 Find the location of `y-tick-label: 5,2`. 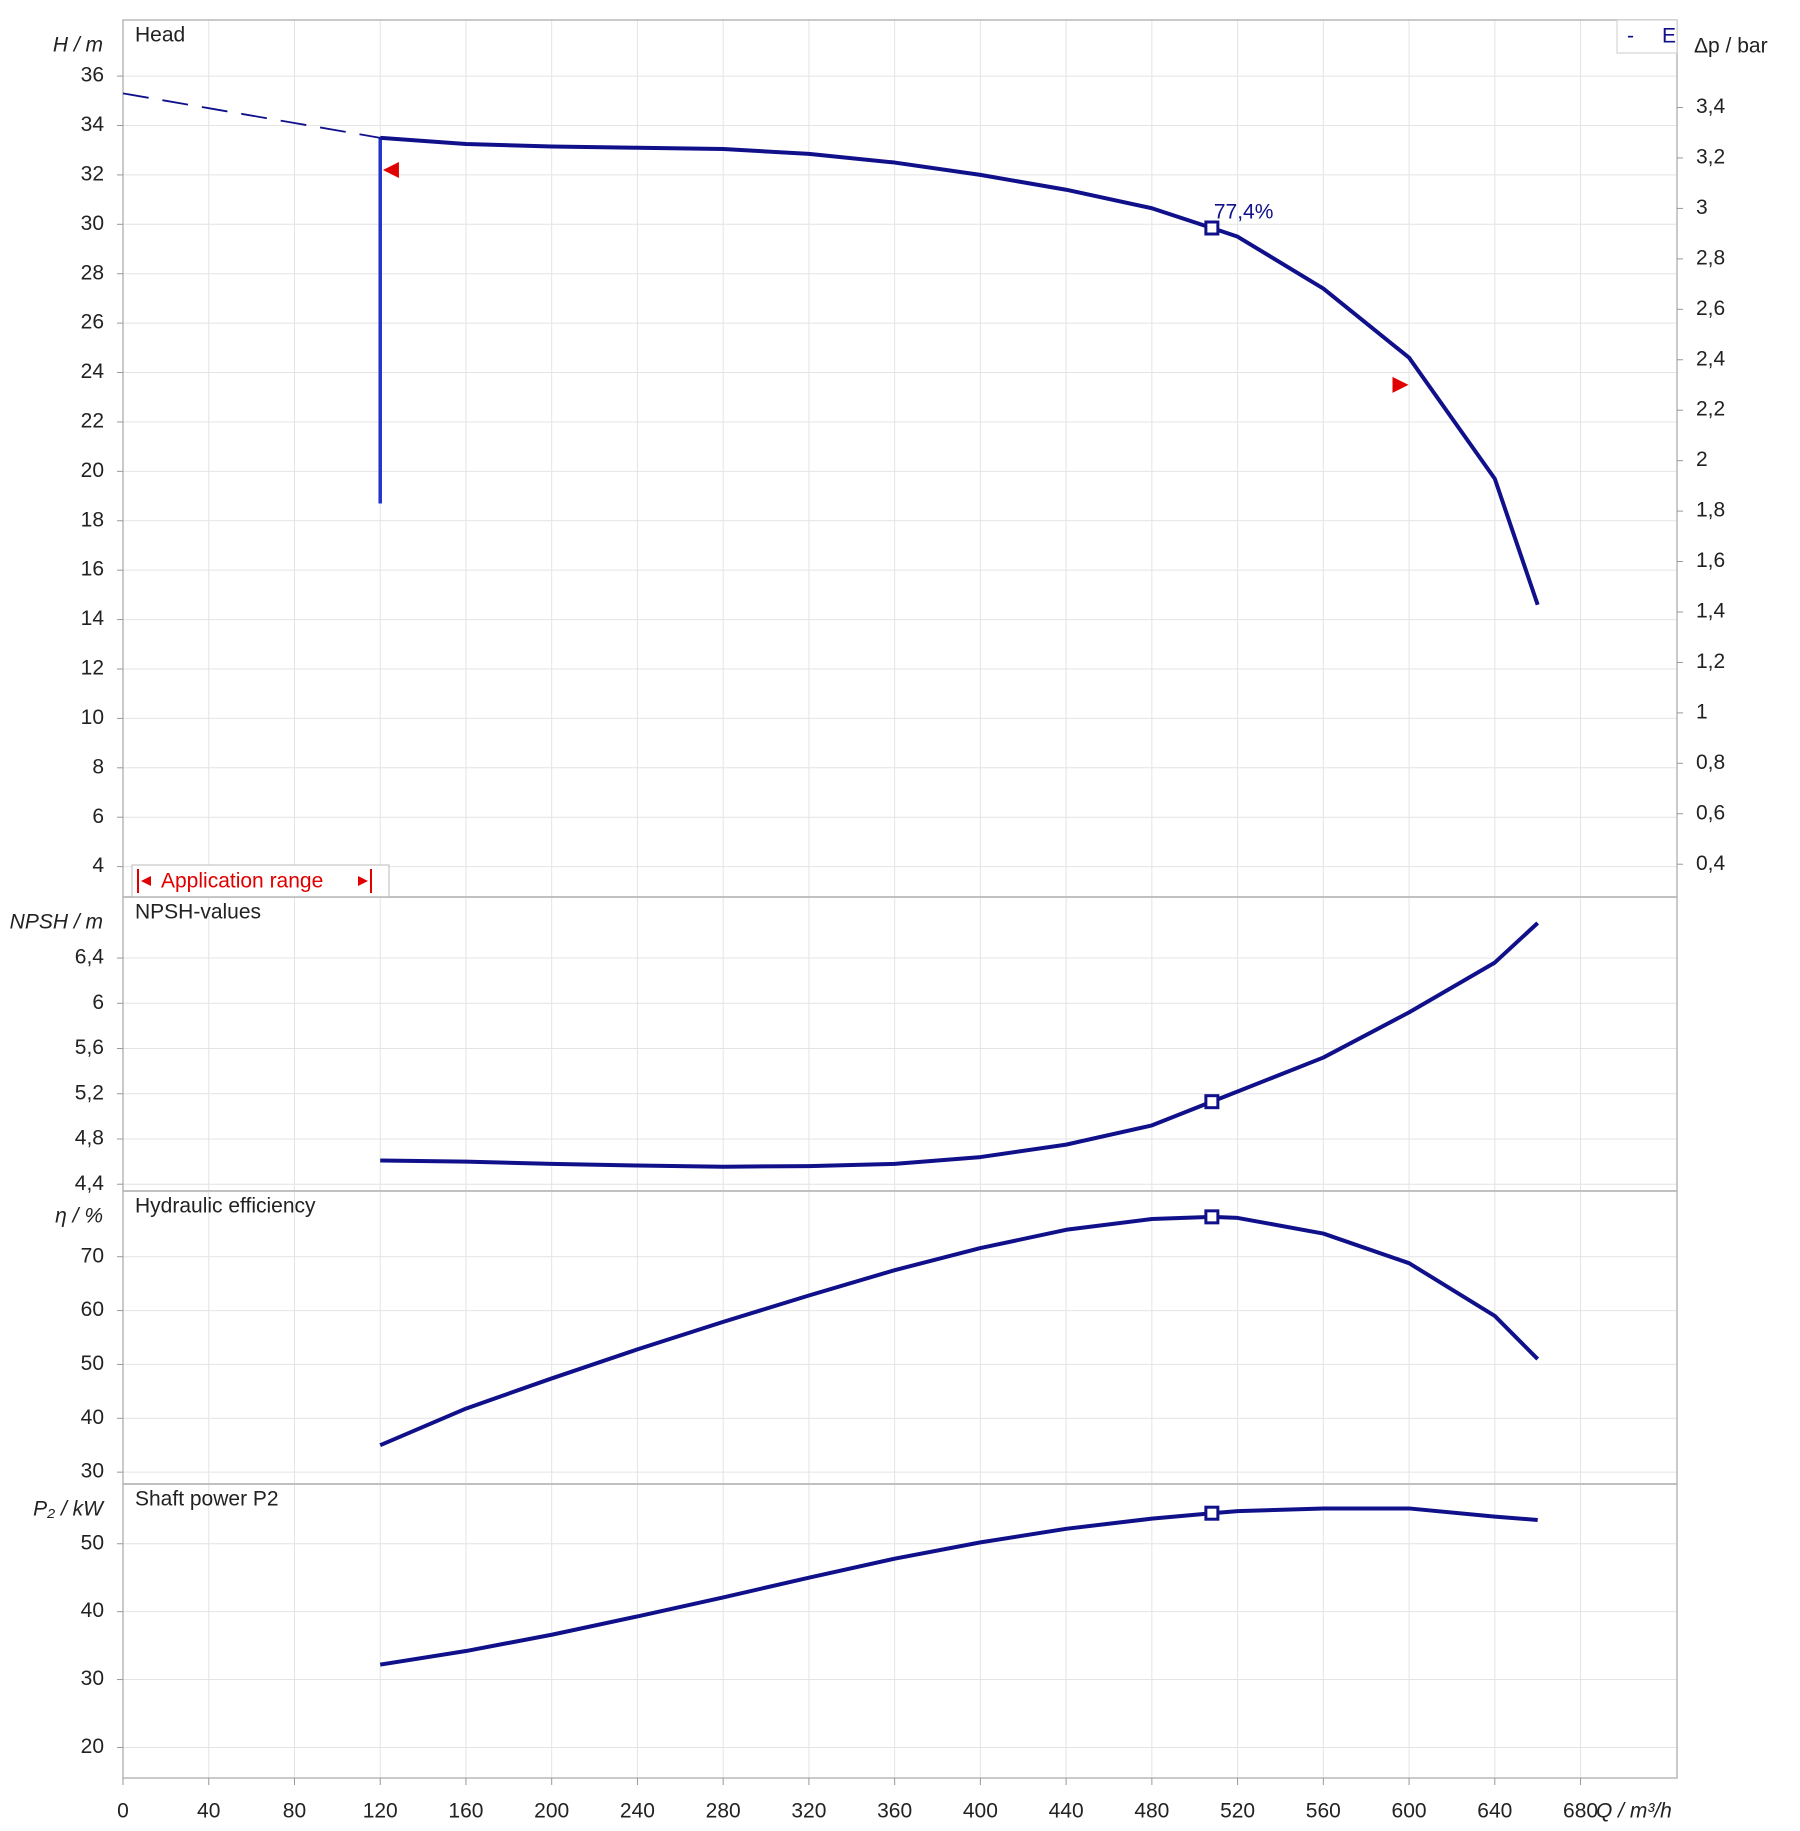

y-tick-label: 5,2 is located at coordinates (89, 1092).